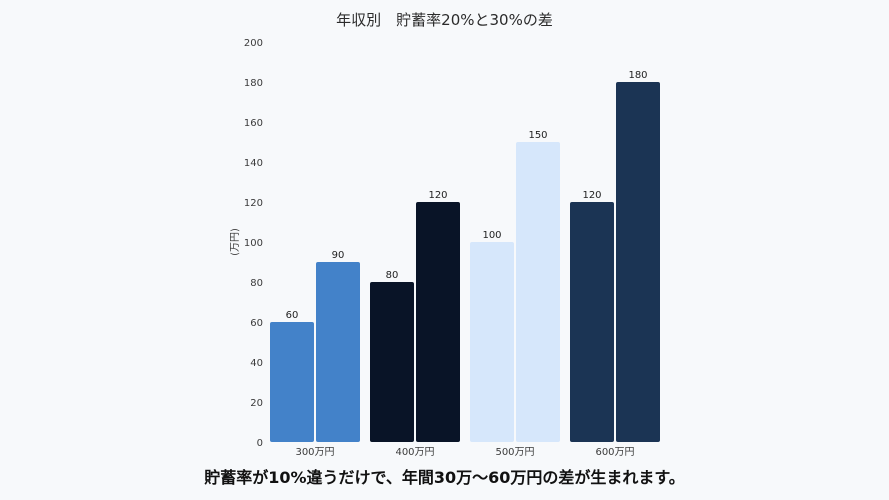 This screenshot has width=889, height=500. Describe the element at coordinates (235, 242) in the screenshot. I see `y-axis-label: (万円)` at that location.